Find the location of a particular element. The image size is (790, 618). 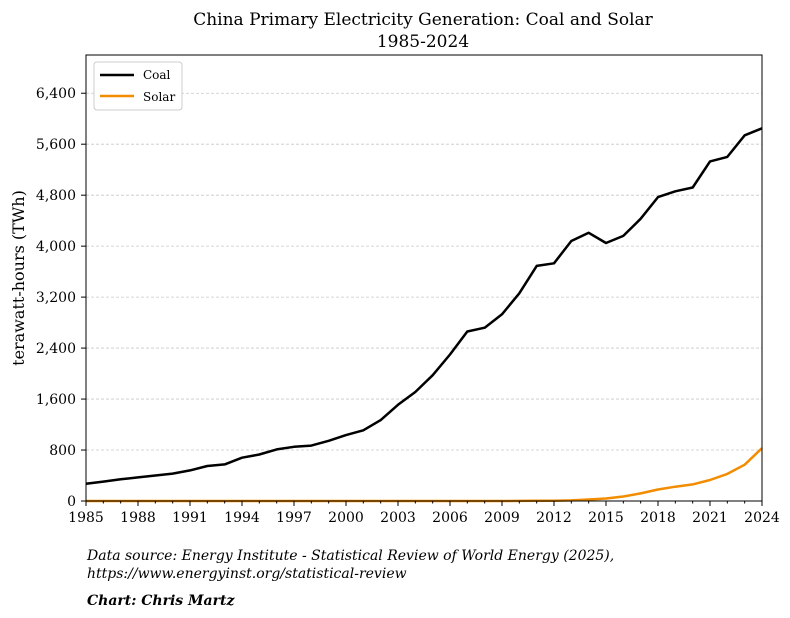

x-tick-label: 2000 is located at coordinates (346, 518).